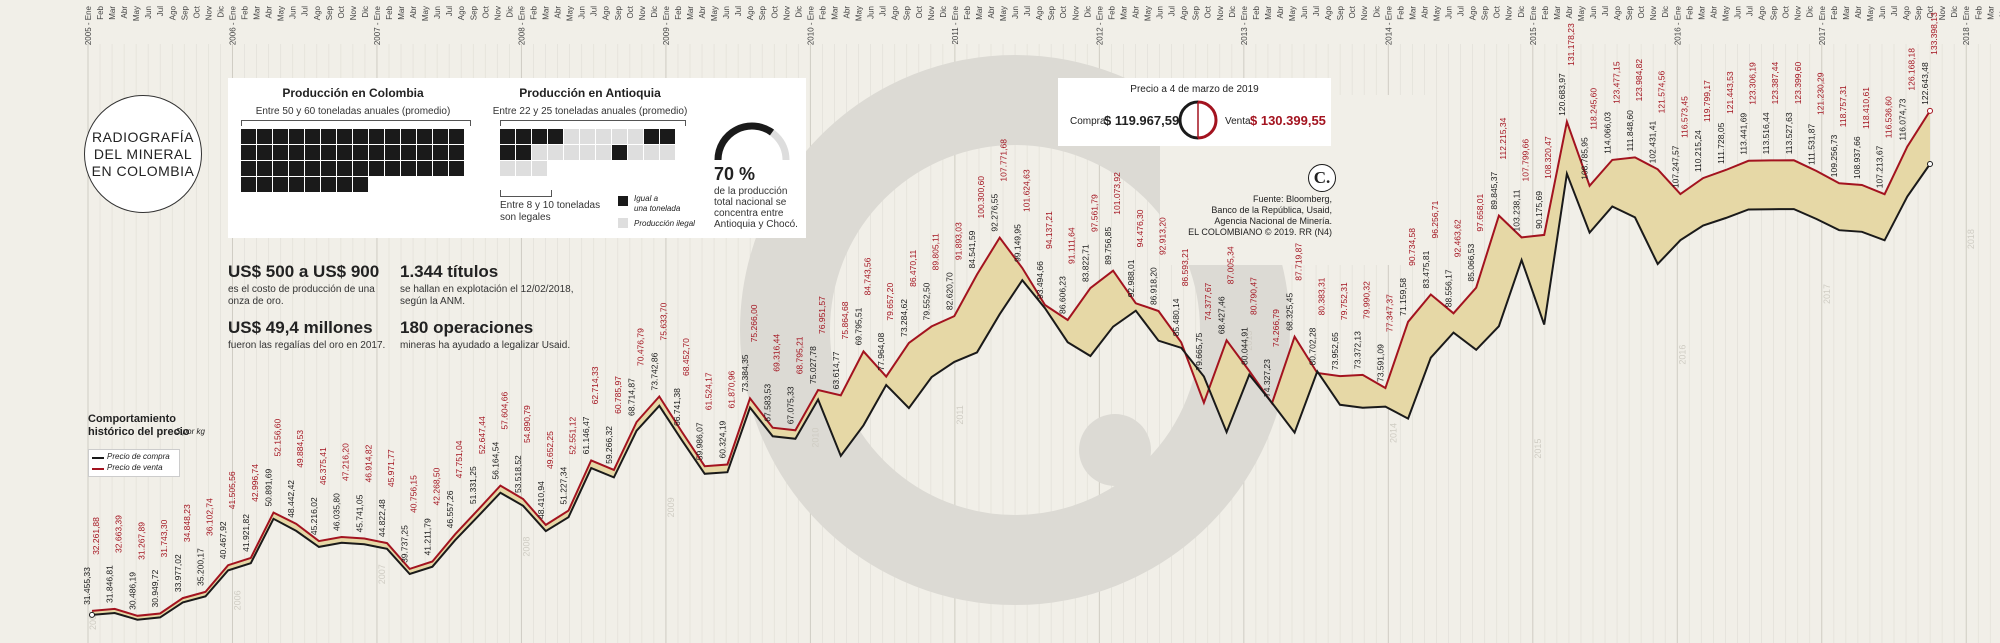 Image resolution: width=2000 pixels, height=643 pixels. What do you see at coordinates (722, 439) in the screenshot?
I see `buy-data-label: 60.324,19` at bounding box center [722, 439].